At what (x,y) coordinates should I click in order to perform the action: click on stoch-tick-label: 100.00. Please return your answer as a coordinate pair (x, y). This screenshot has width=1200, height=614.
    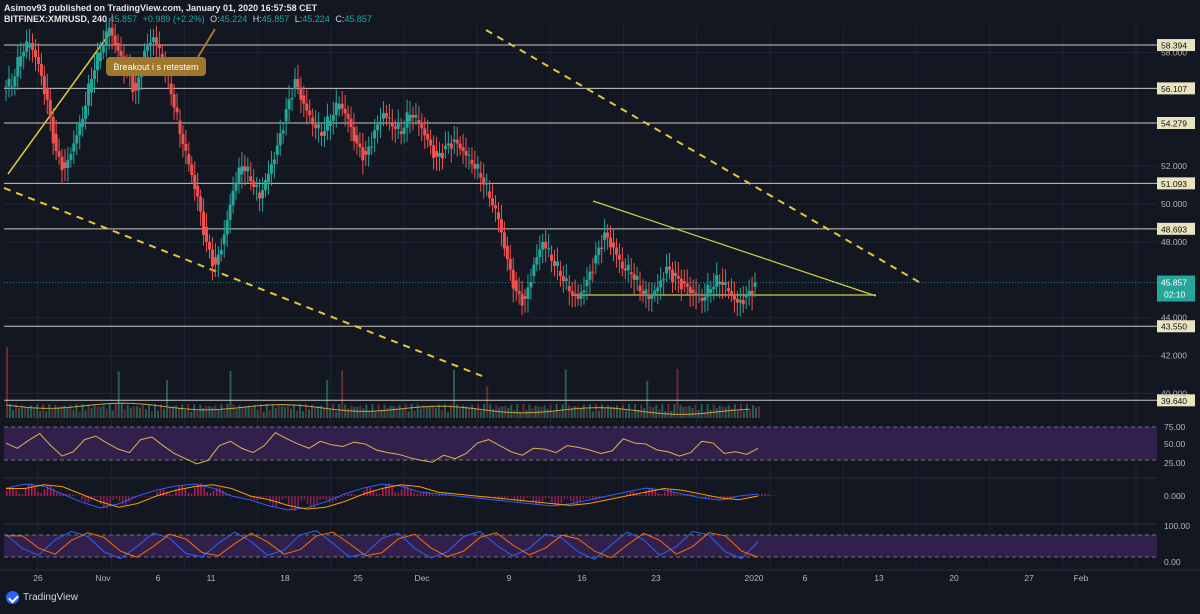
    Looking at the image, I should click on (1177, 526).